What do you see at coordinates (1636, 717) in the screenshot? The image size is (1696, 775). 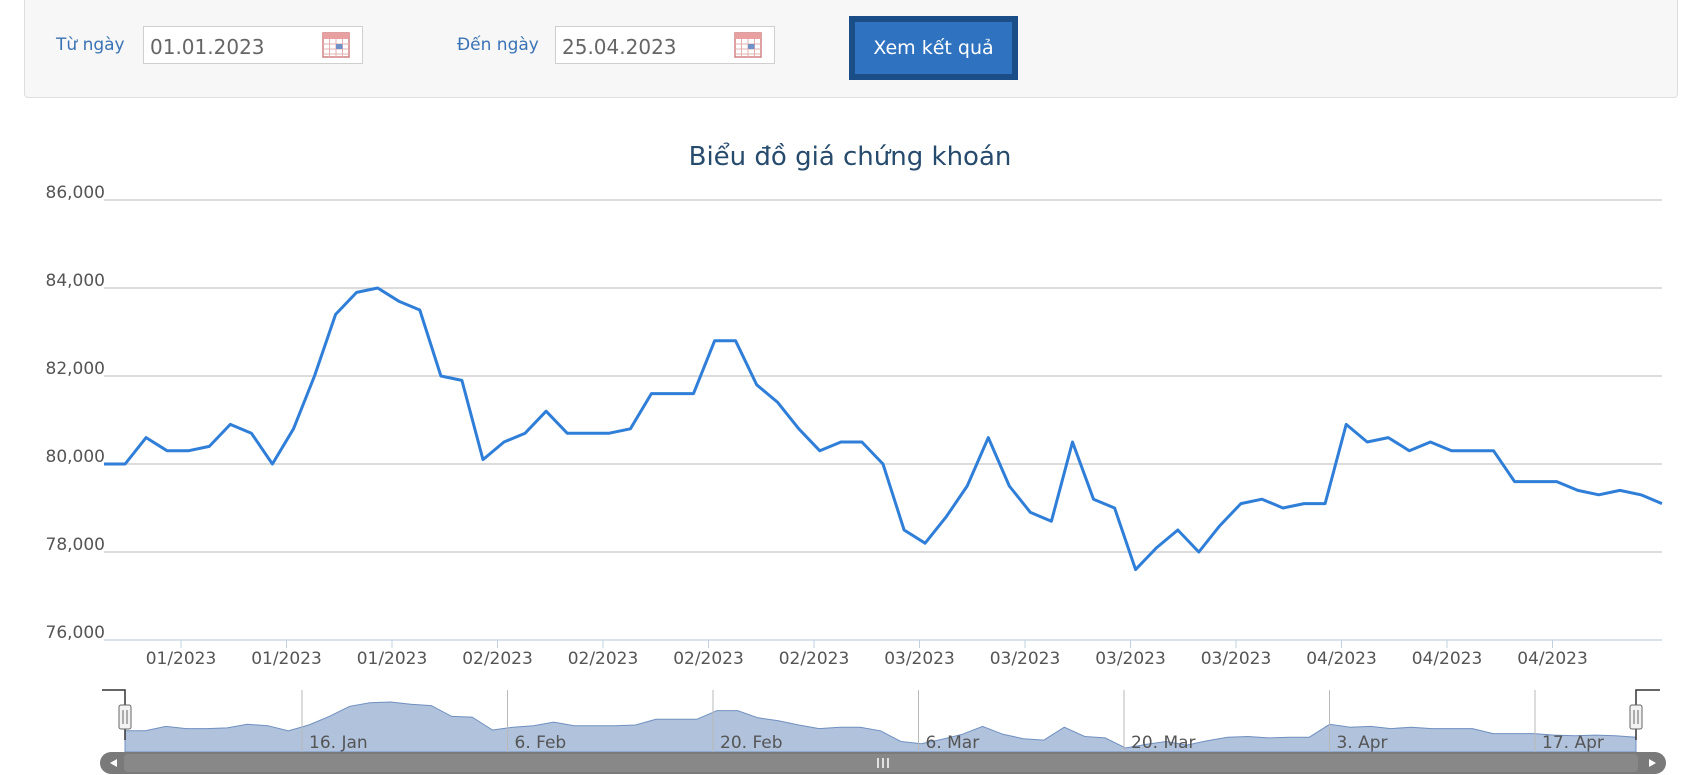 I see `navigator-handle-right` at bounding box center [1636, 717].